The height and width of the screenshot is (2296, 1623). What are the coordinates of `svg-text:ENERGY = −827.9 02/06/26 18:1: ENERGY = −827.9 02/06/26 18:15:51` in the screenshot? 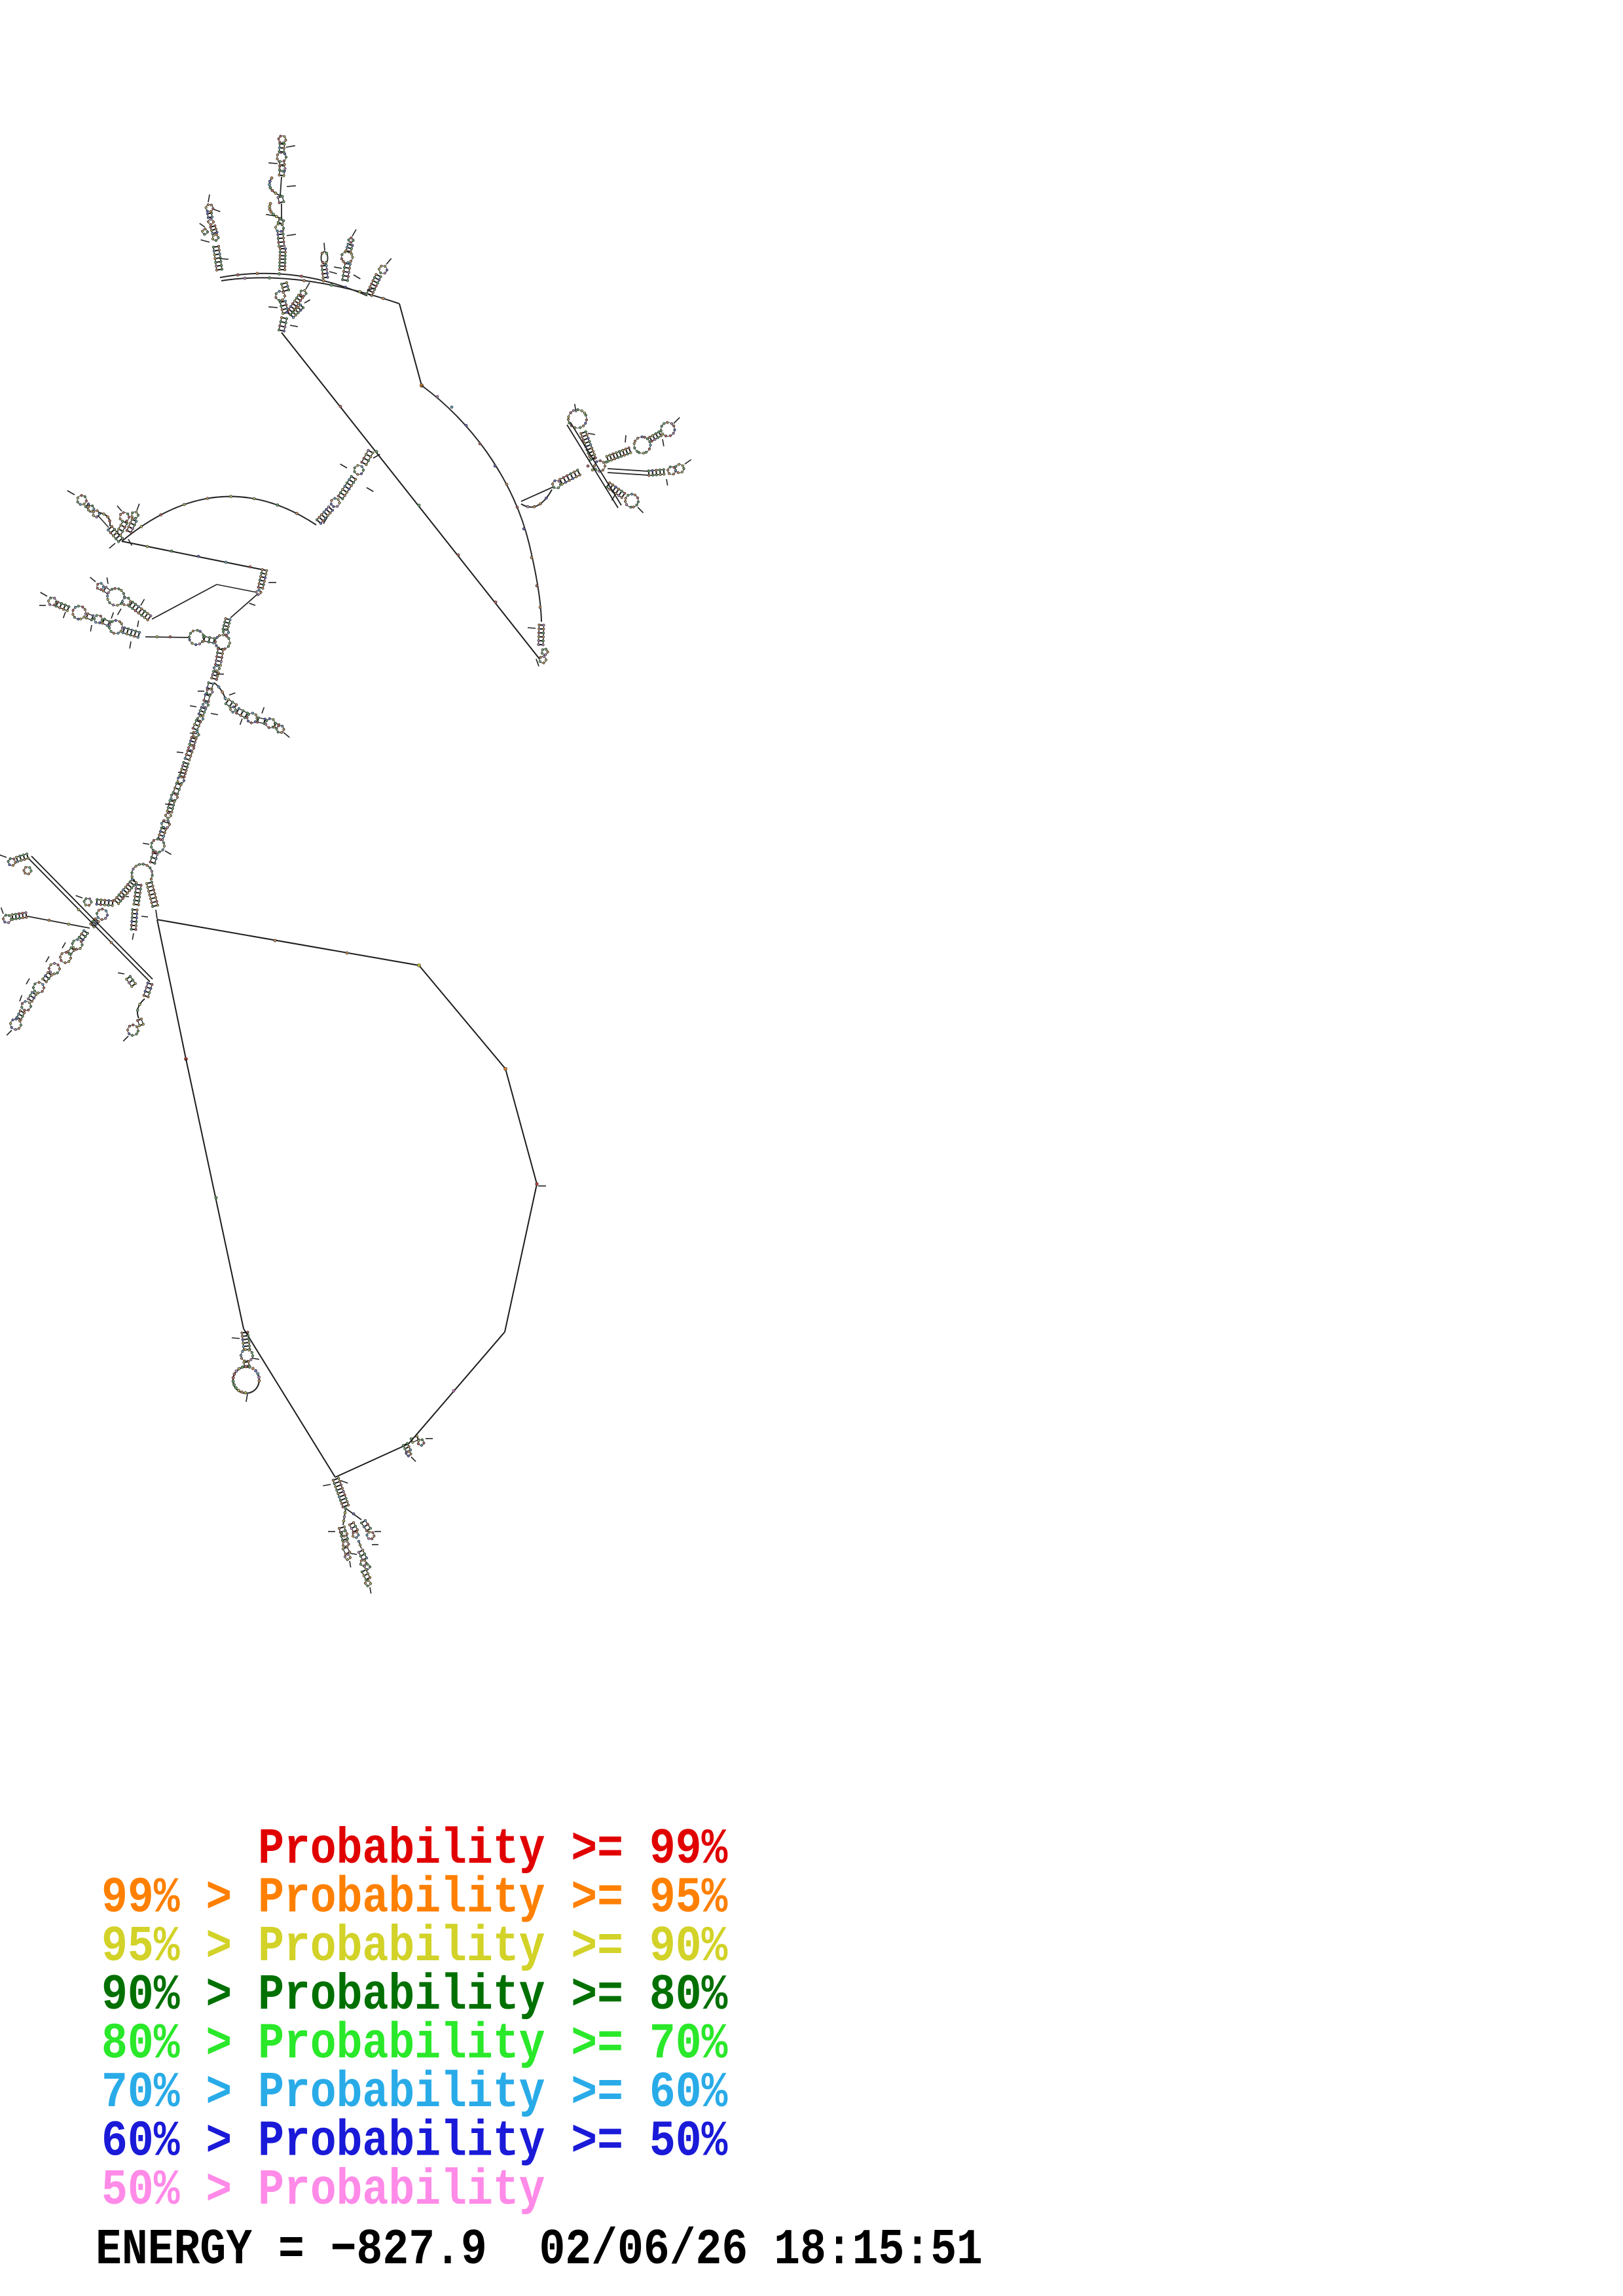 It's located at (539, 2250).